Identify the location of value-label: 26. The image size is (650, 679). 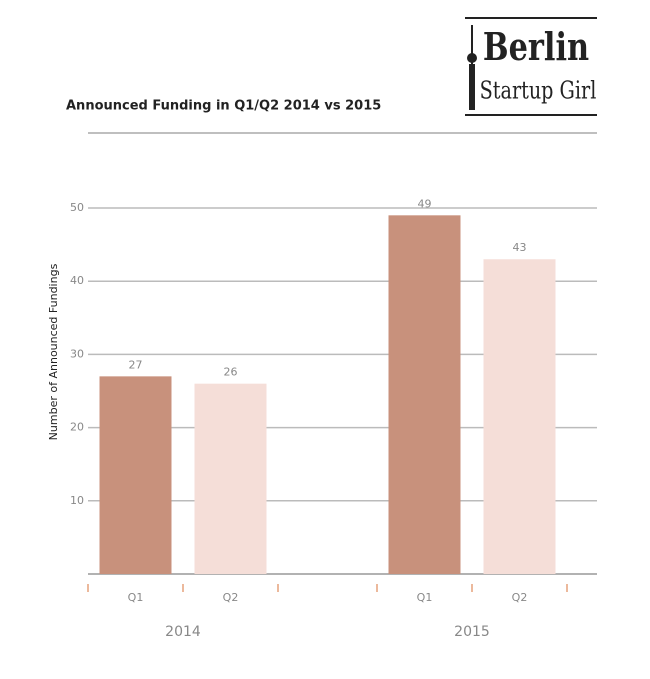
(231, 372).